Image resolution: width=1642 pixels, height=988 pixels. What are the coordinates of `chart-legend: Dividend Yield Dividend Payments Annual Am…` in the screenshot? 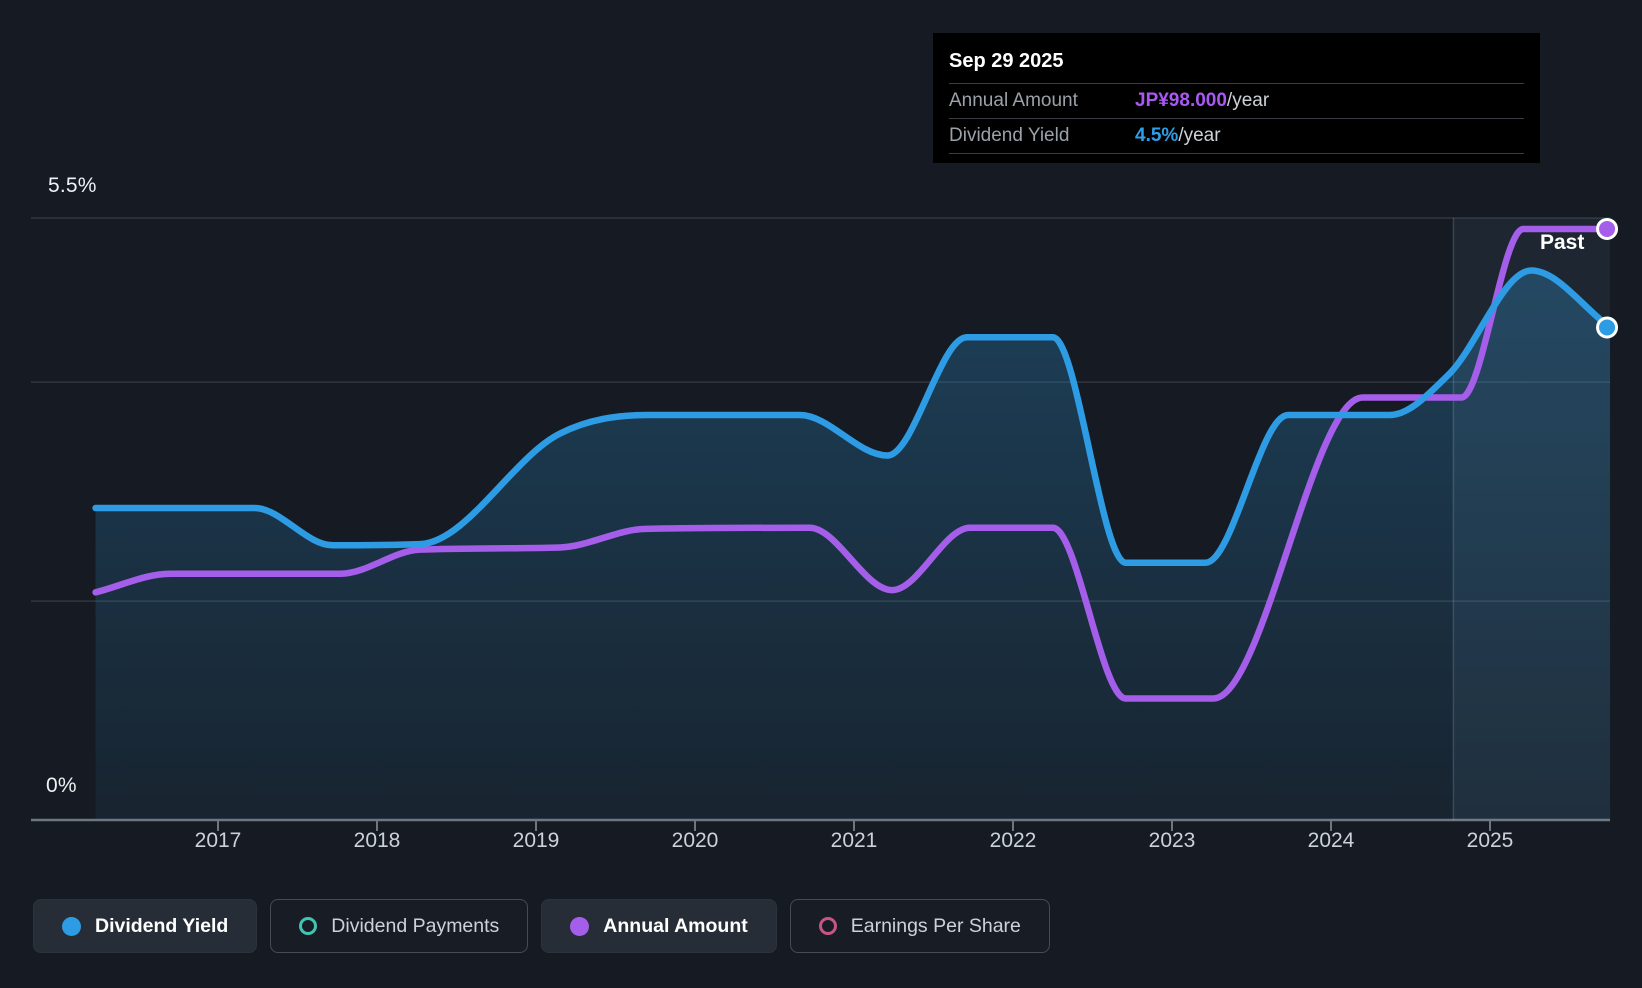 It's located at (541, 926).